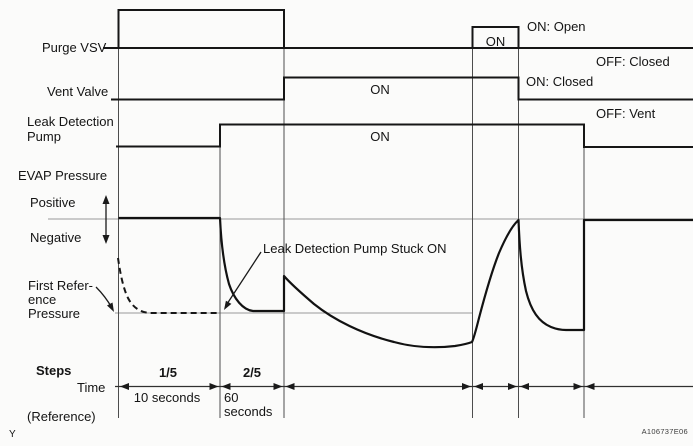 This screenshot has width=693, height=446. Describe the element at coordinates (104, 299) in the screenshot. I see `first-reference-leader-arrow` at that location.